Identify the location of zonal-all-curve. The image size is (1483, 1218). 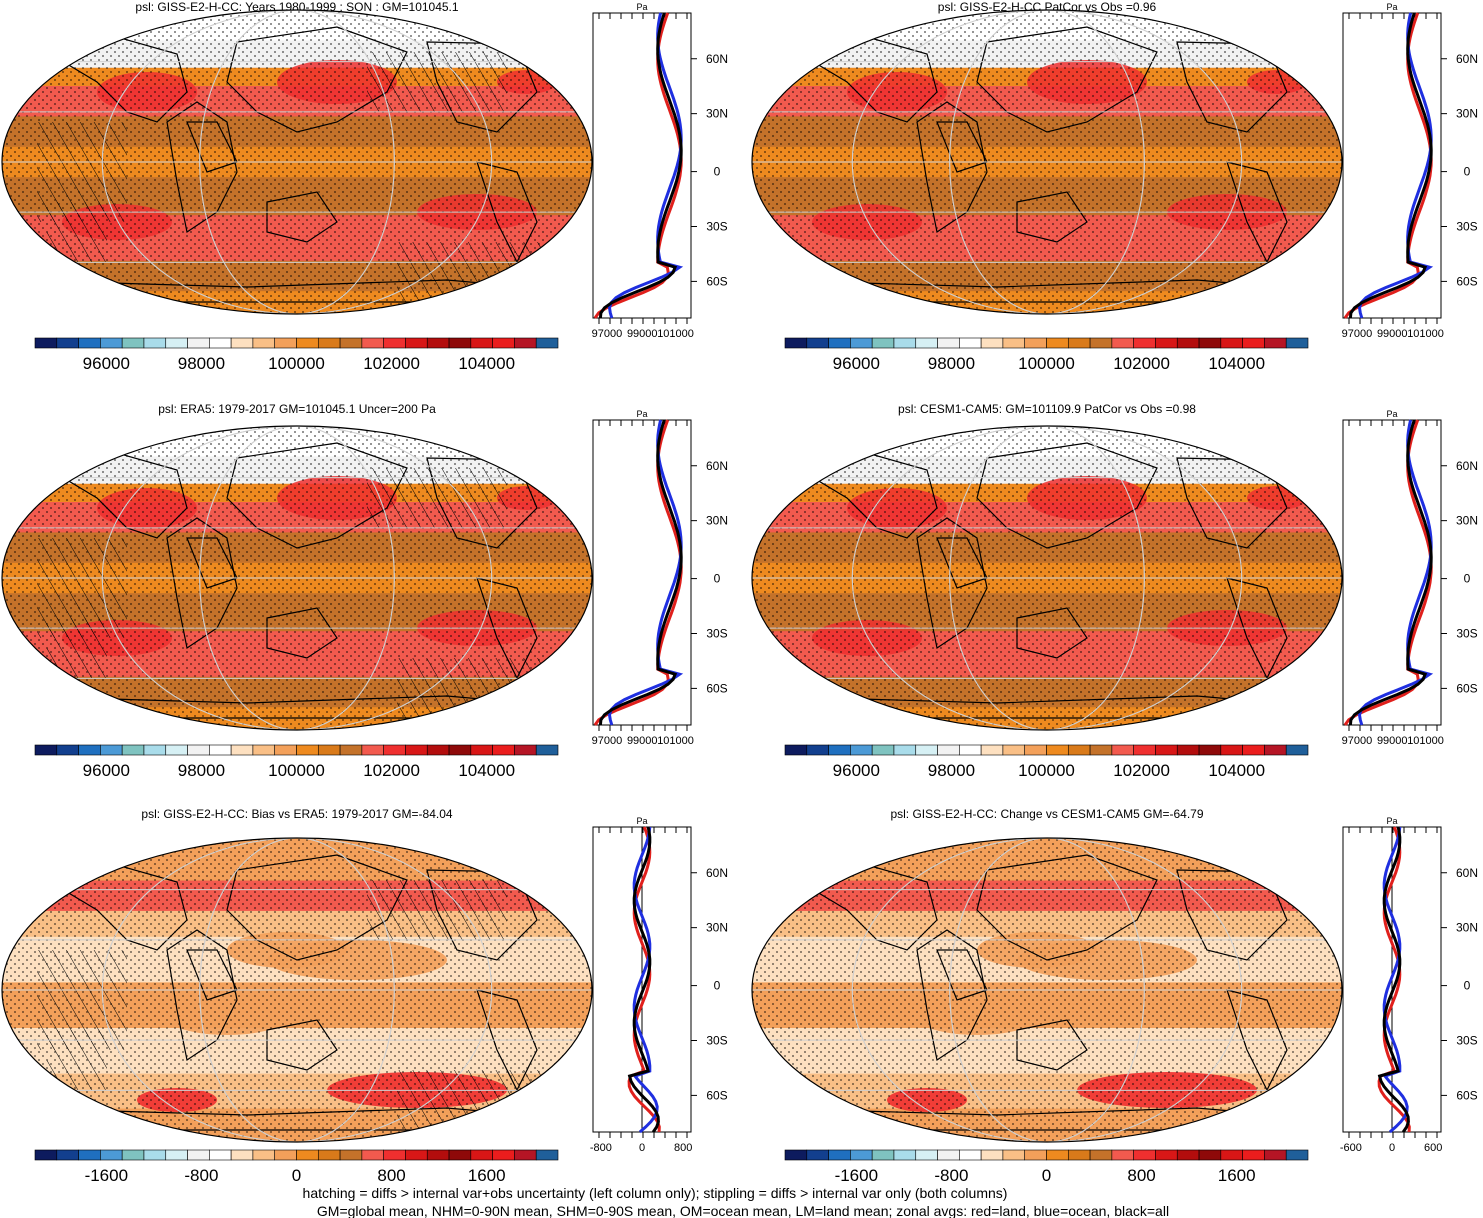
(1390, 572).